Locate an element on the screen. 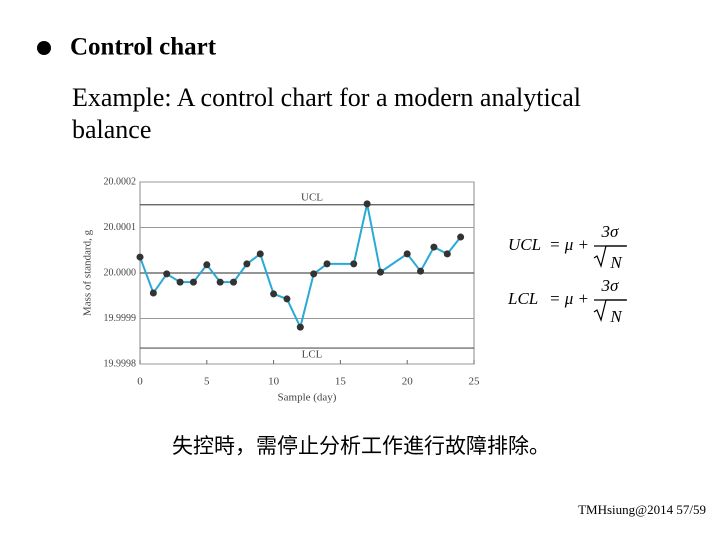  x-tick-label: 20 is located at coordinates (408, 382).